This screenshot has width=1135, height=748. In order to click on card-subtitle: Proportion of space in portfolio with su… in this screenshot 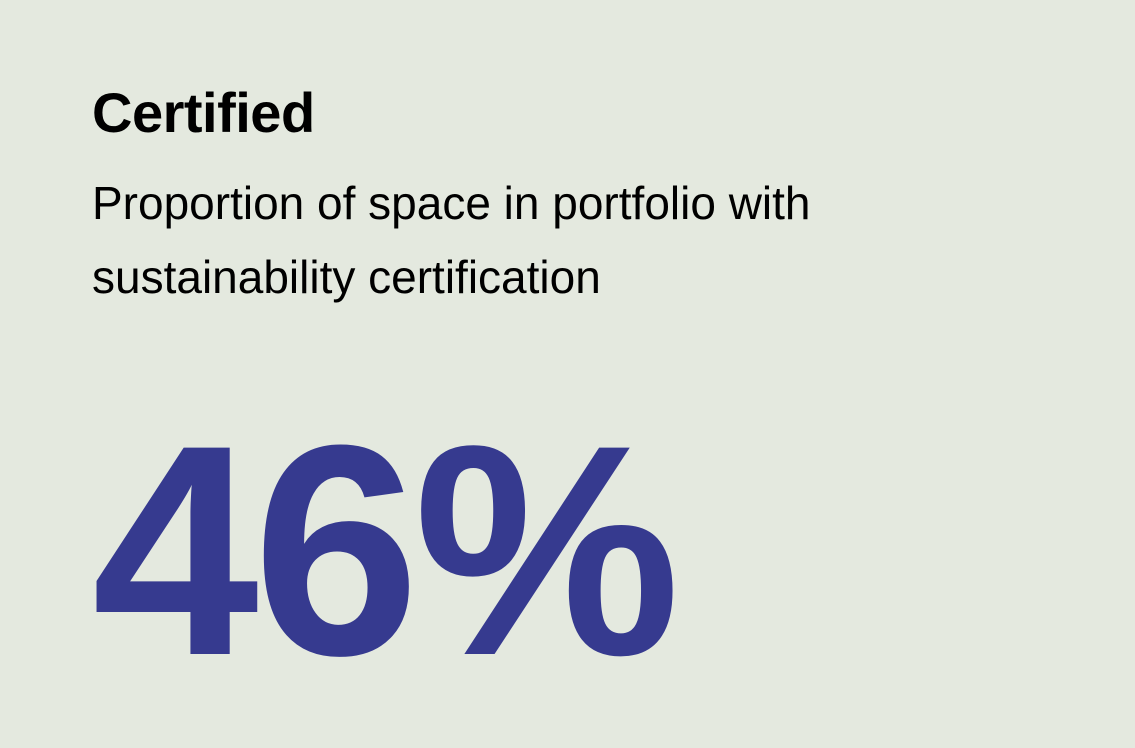, I will do `click(451, 240)`.